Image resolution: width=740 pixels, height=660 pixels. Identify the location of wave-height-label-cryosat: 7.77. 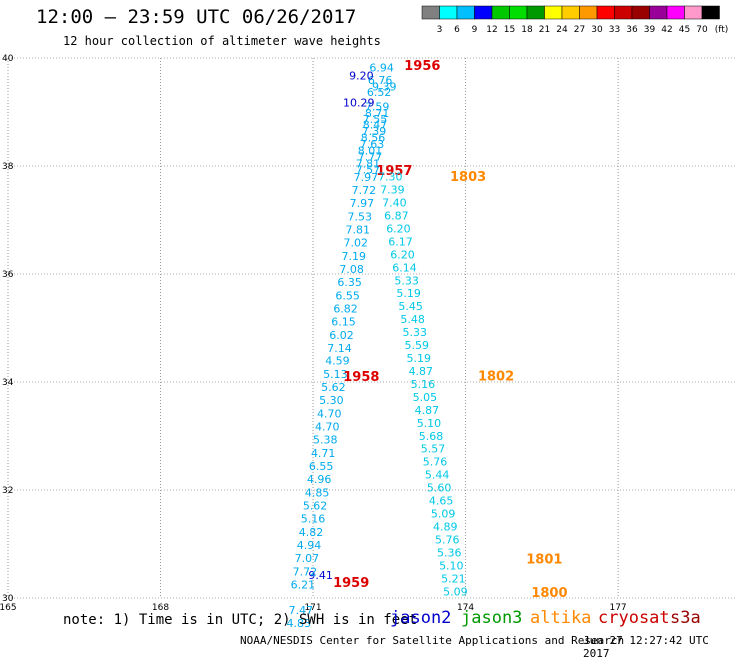
(370, 157).